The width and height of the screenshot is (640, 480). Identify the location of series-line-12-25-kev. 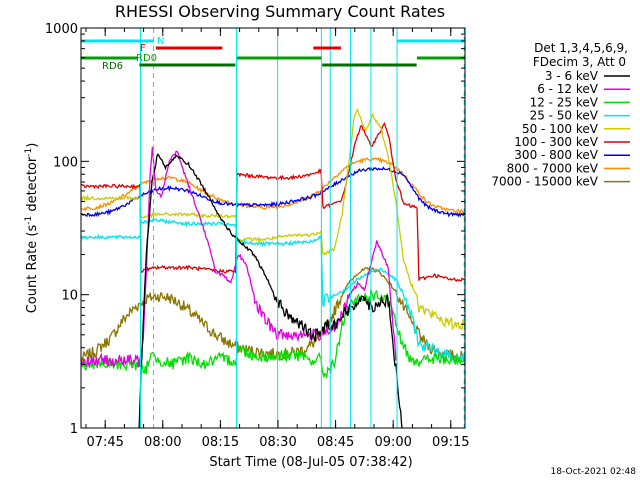
(273, 334).